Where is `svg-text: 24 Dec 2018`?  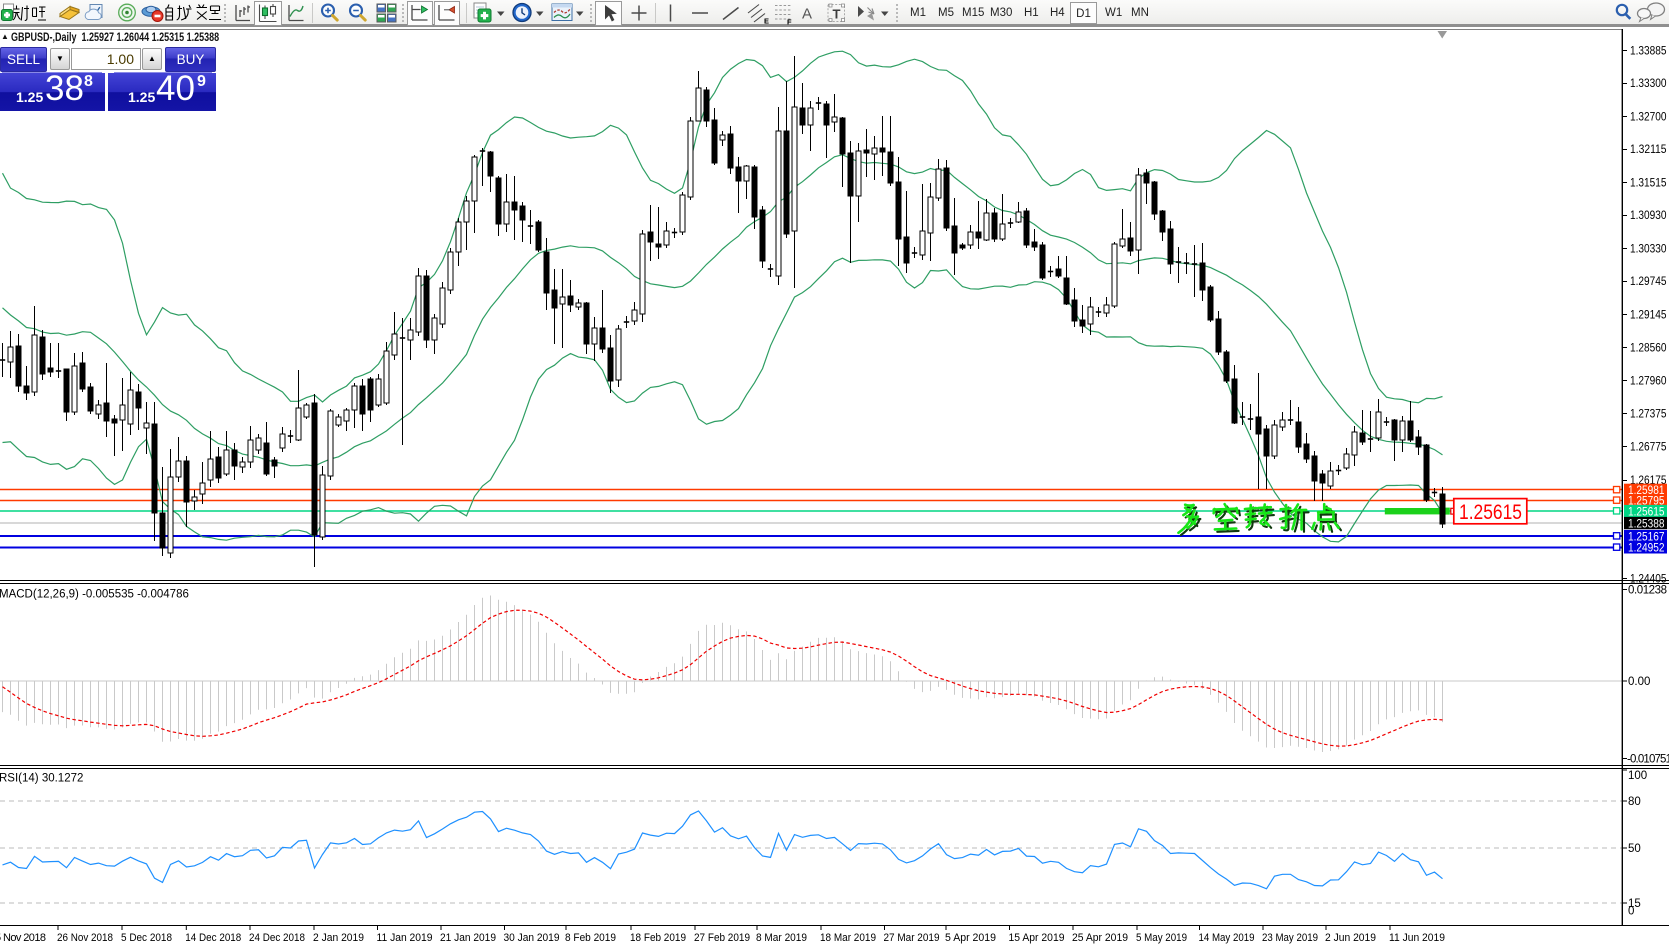 svg-text: 24 Dec 2018 is located at coordinates (277, 938).